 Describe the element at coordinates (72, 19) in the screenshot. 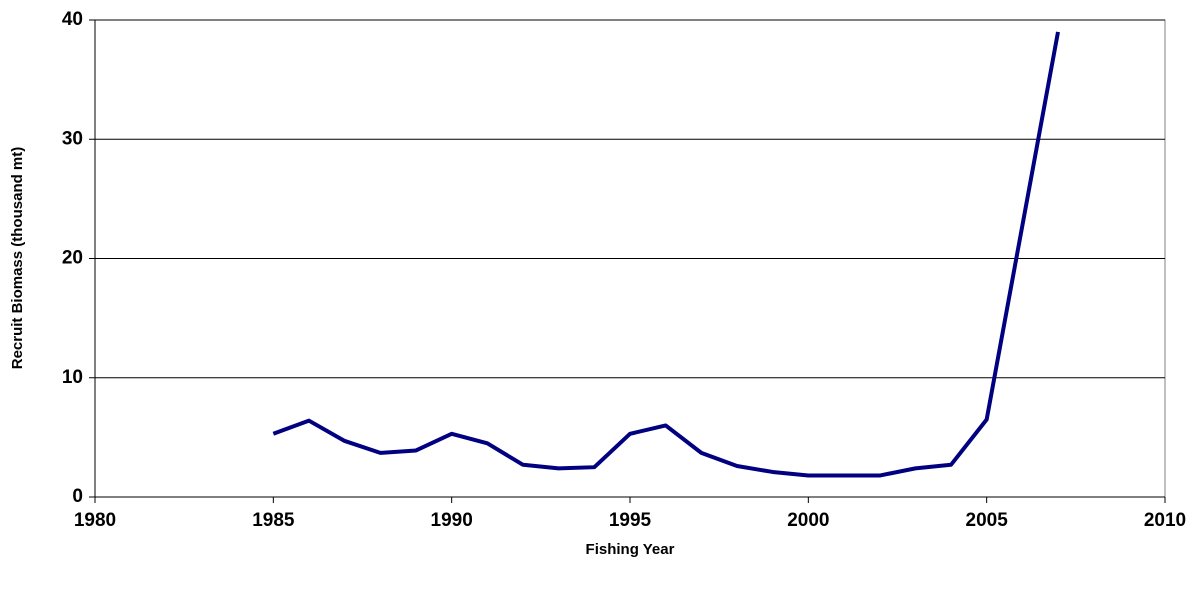

I see `y-tick-label: 40` at that location.